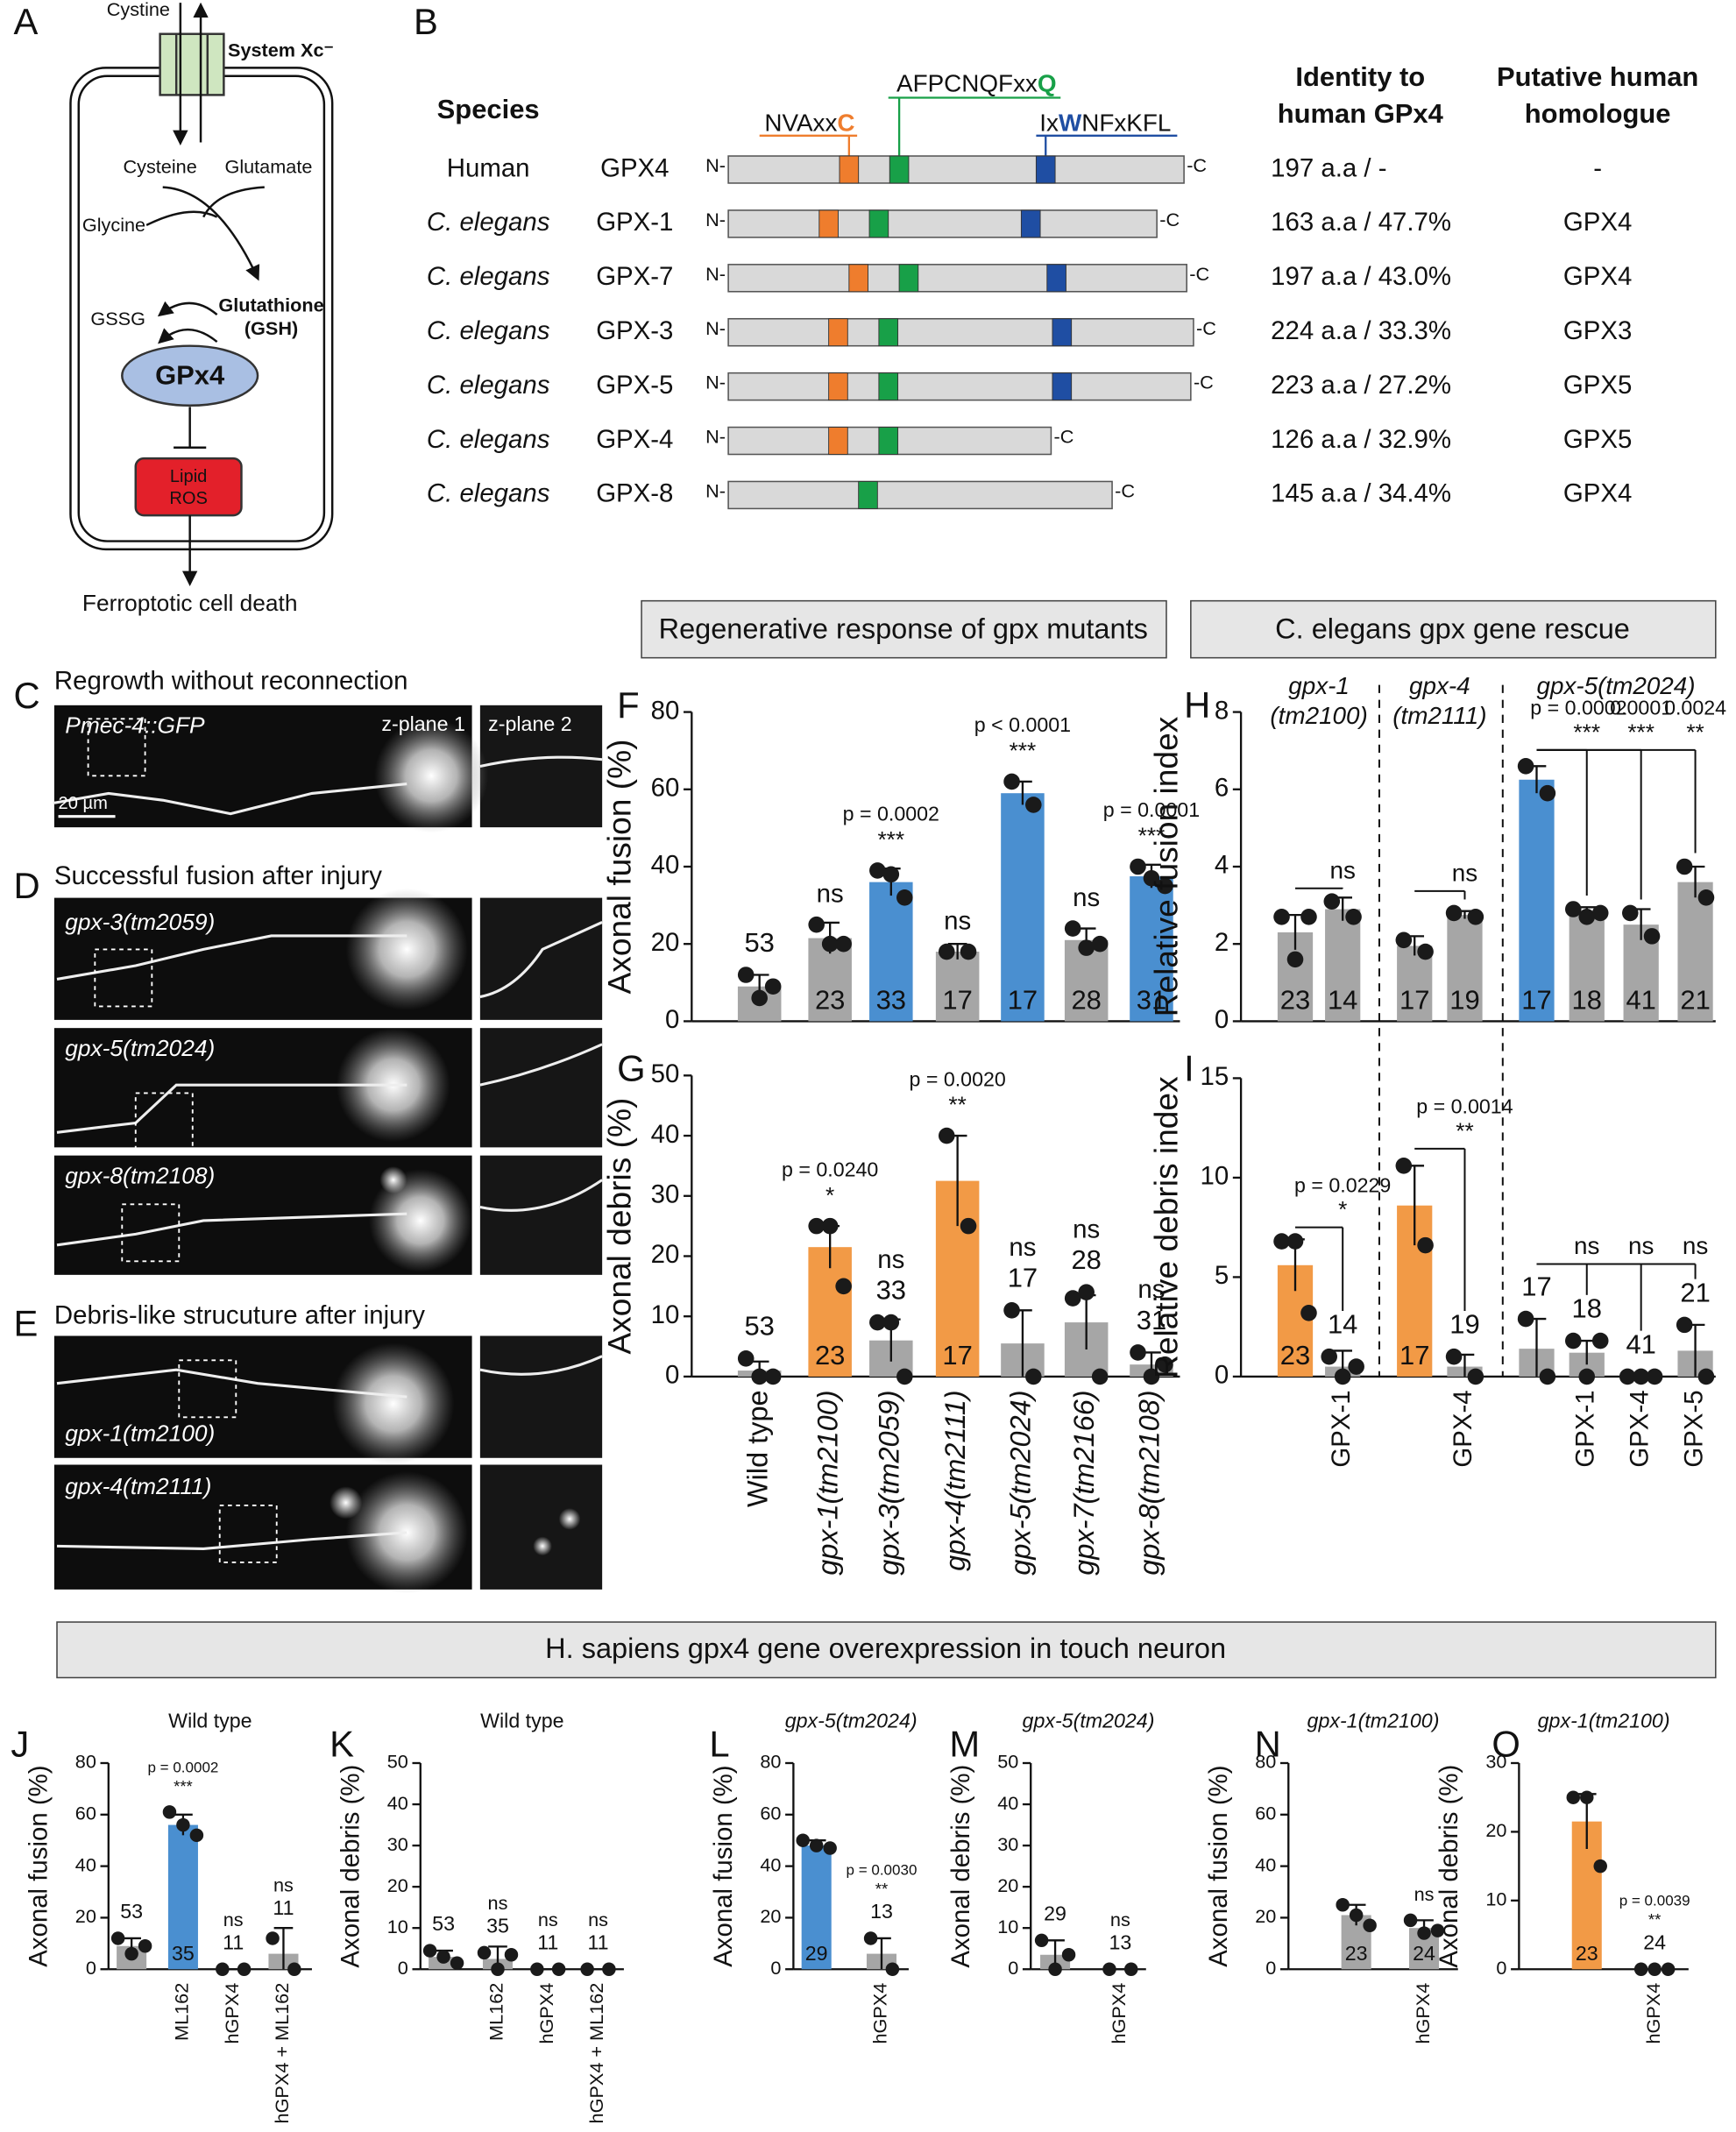  What do you see at coordinates (138, 1486) in the screenshot?
I see `label: gpx-4(tm2111)` at bounding box center [138, 1486].